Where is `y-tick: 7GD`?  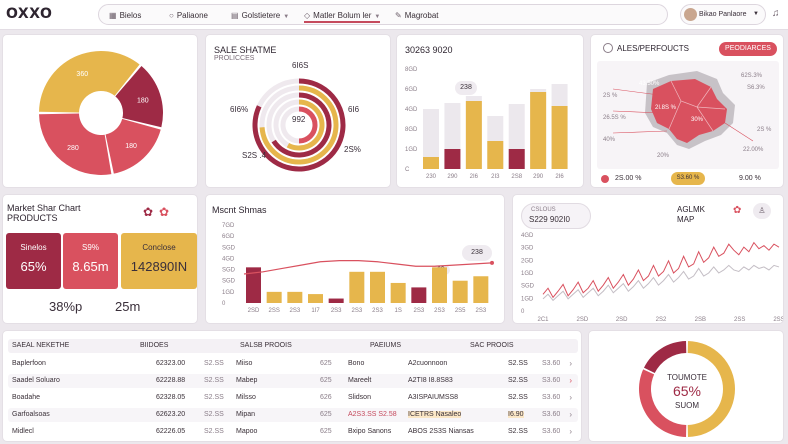
y-tick: 7GD is located at coordinates (228, 226).